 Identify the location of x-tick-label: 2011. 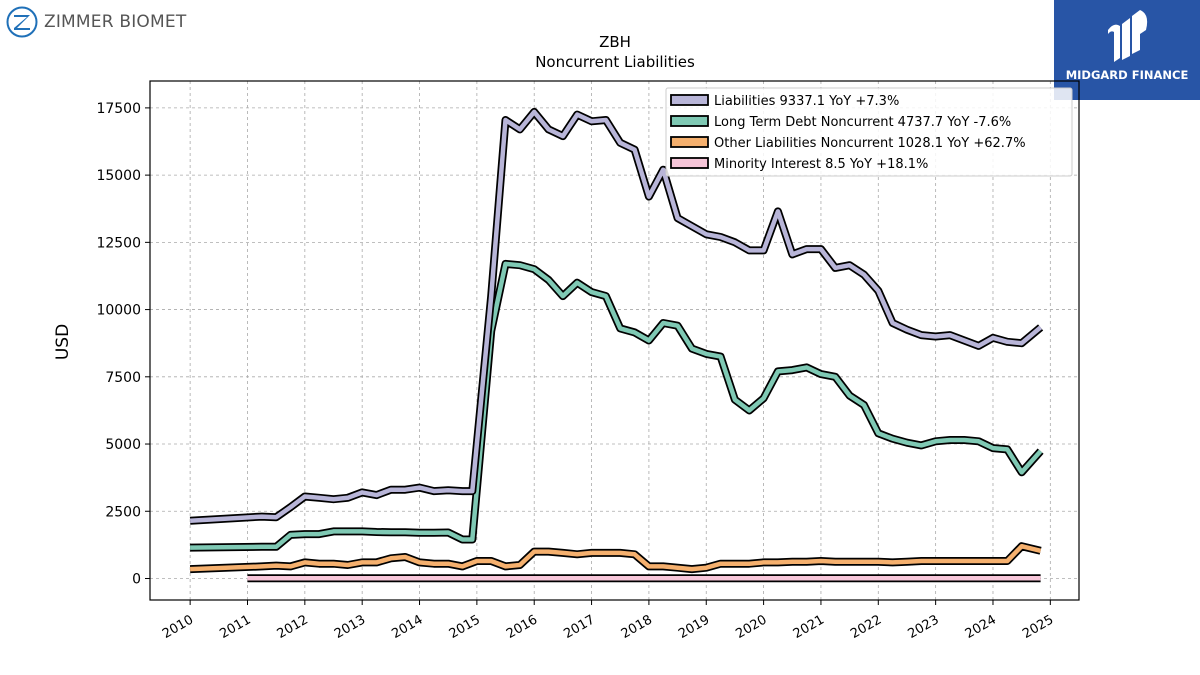
(235, 627).